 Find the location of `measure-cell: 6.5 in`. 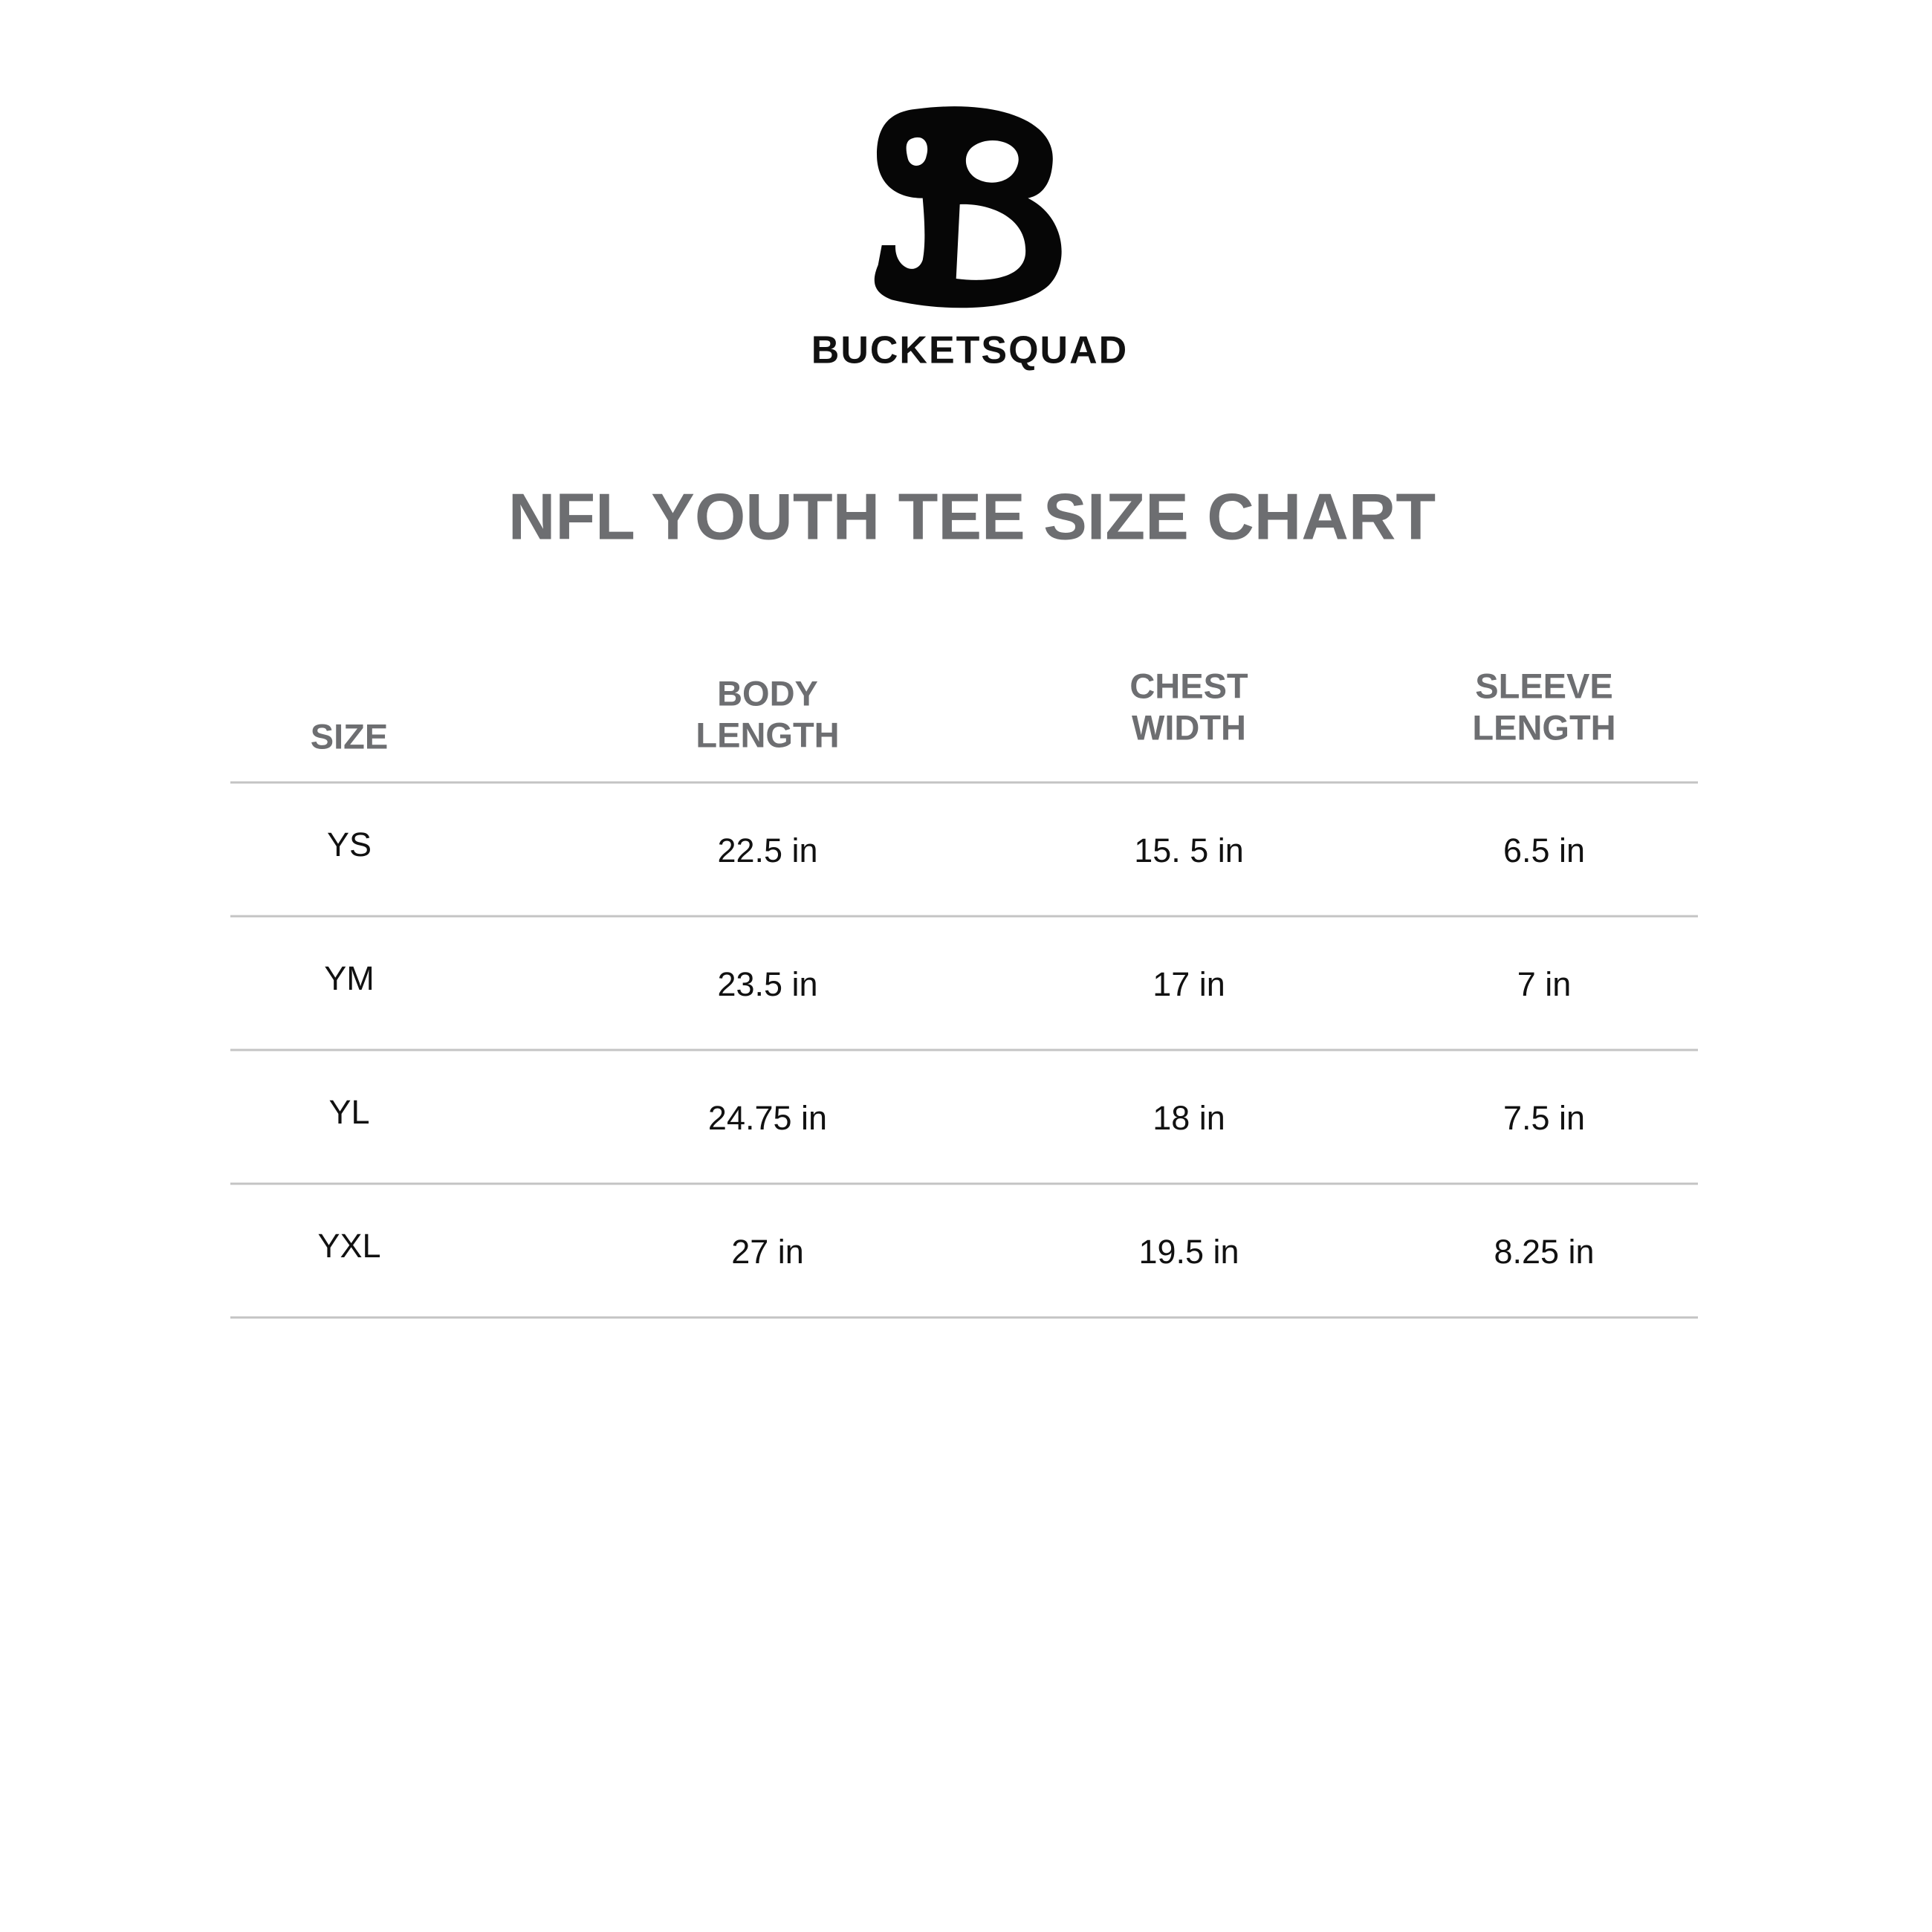

measure-cell: 6.5 in is located at coordinates (1544, 850).